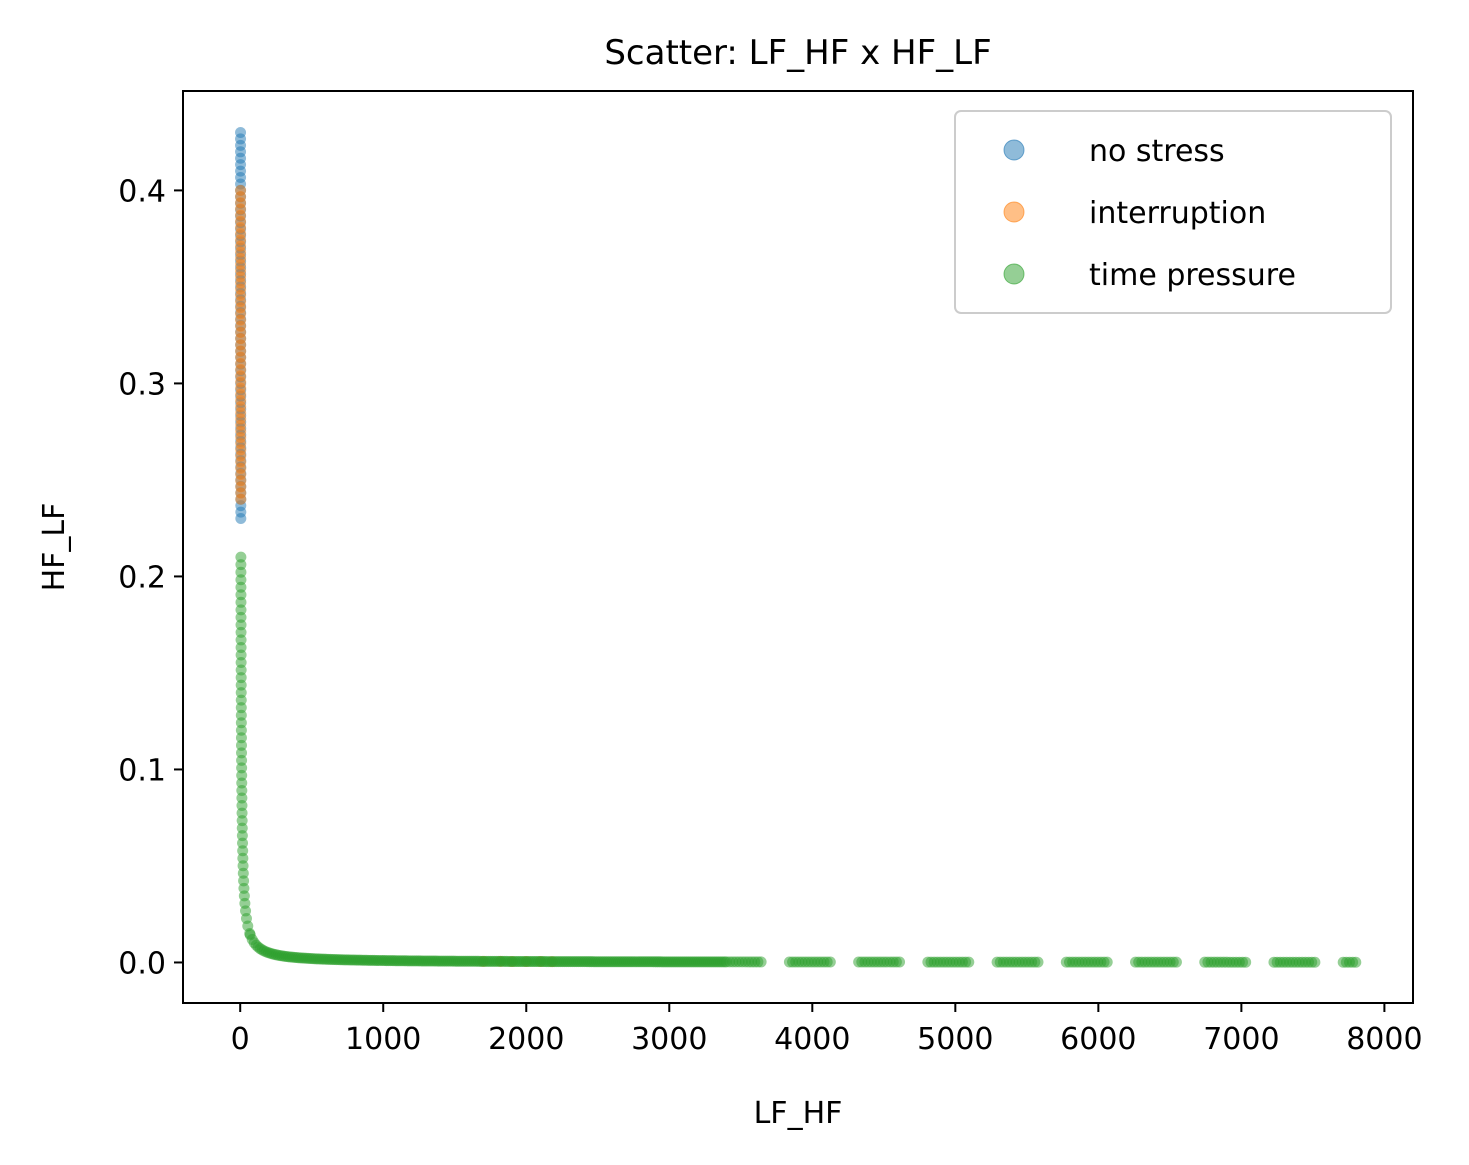 The image size is (1469, 1165). What do you see at coordinates (526, 1039) in the screenshot?
I see `x-tick-label: 2000` at bounding box center [526, 1039].